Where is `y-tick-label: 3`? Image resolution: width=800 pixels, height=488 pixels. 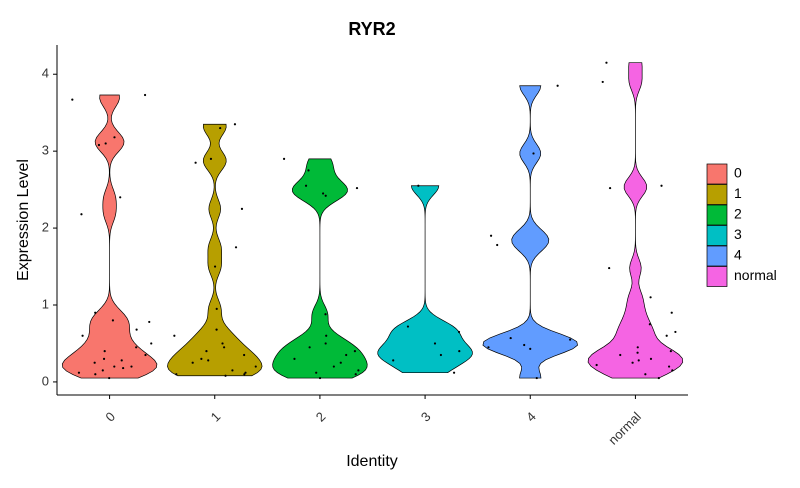 y-tick-label: 3 is located at coordinates (45, 150).